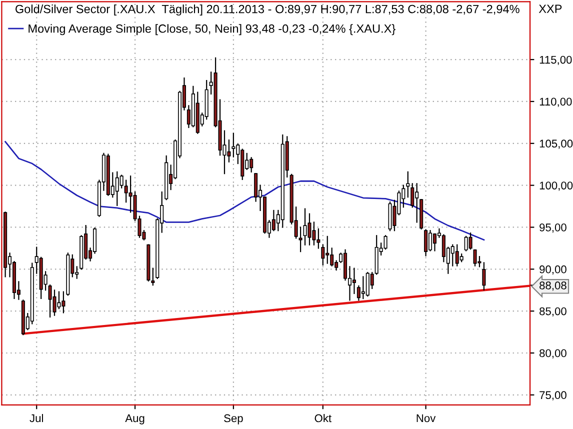 This screenshot has width=573, height=429. I want to click on y-tick-label: 90,00, so click(553, 270).